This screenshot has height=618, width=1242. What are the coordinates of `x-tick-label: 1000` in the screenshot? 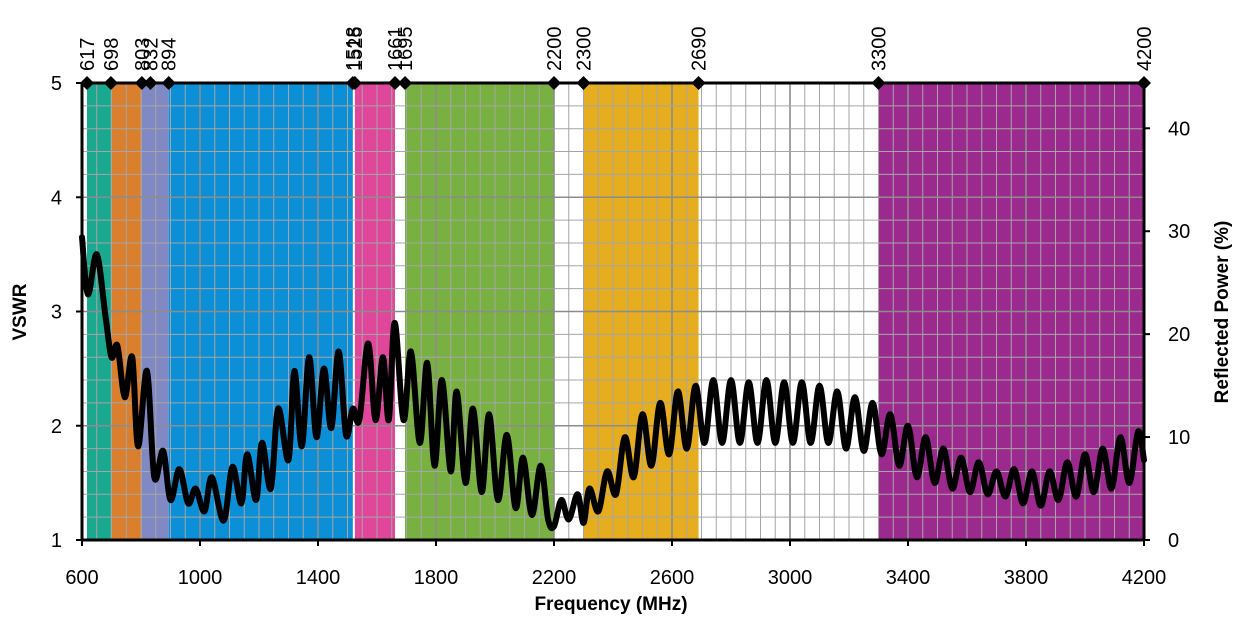 It's located at (200, 578).